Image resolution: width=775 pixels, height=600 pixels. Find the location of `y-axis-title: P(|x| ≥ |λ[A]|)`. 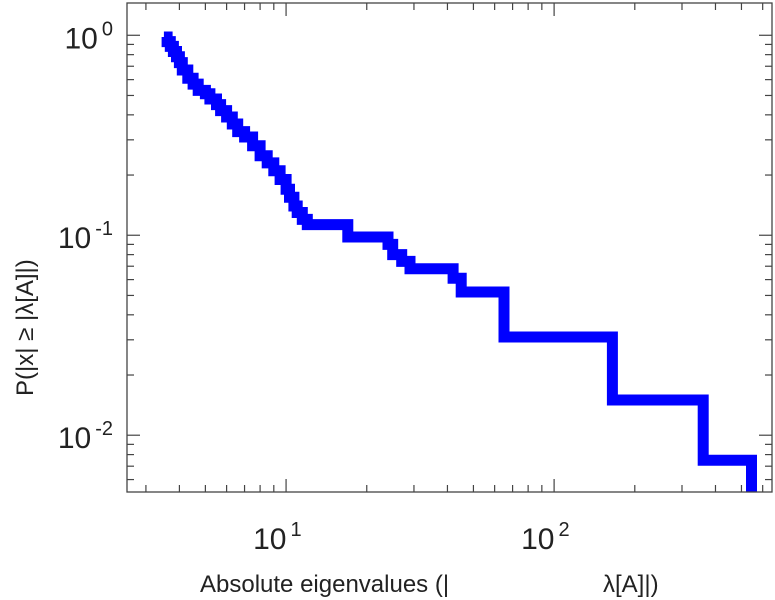

y-axis-title: P(|x| ≥ |λ[A]|) is located at coordinates (25, 327).